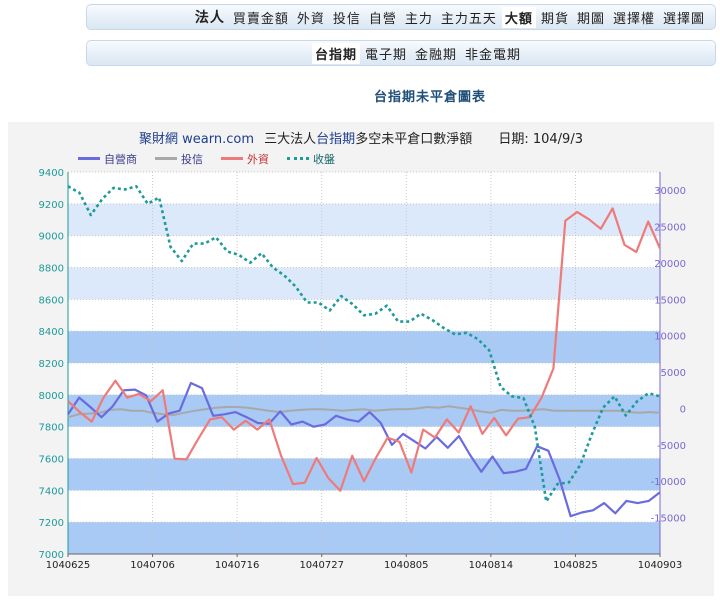 Image resolution: width=720 pixels, height=604 pixels. What do you see at coordinates (670, 264) in the screenshot?
I see `right-tick-label: 20000` at bounding box center [670, 264].